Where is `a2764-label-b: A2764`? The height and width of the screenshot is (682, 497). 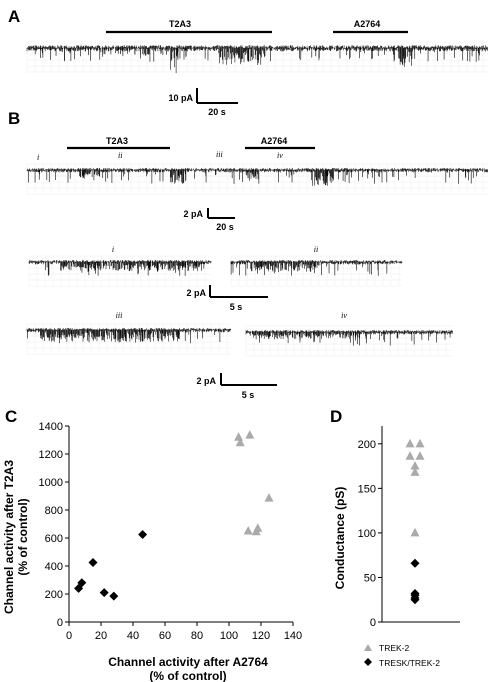
a2764-label-b: A2764 is located at coordinates (274, 141).